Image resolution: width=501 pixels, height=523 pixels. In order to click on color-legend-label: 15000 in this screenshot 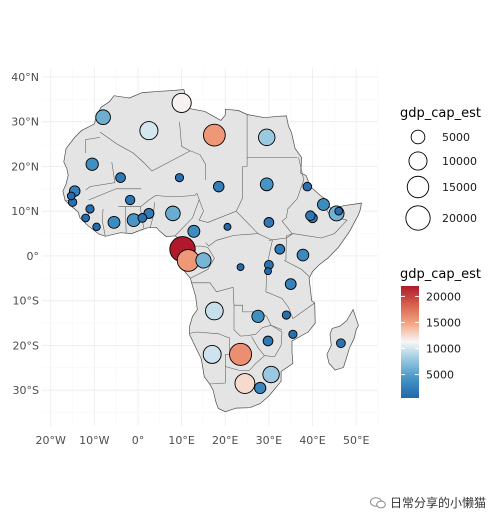, I will do `click(443, 322)`.